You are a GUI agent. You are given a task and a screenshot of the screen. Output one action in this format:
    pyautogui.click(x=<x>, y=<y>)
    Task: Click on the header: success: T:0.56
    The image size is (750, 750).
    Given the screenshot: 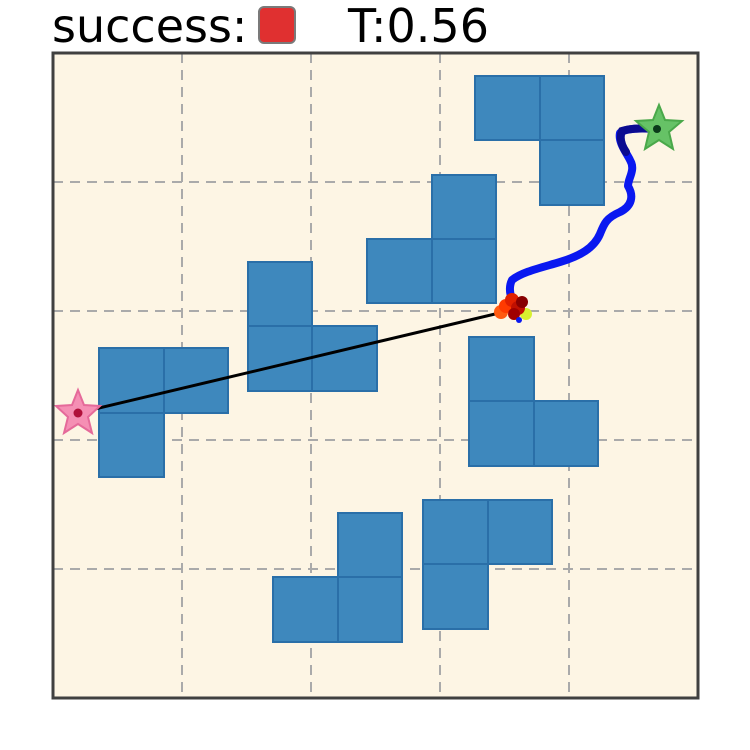 What is the action you would take?
    pyautogui.click(x=397, y=26)
    